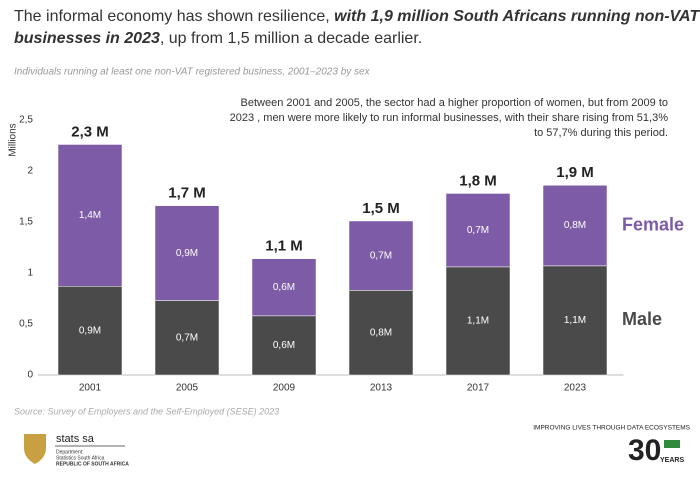  Describe the element at coordinates (672, 444) in the screenshot. I see `flag` at that location.